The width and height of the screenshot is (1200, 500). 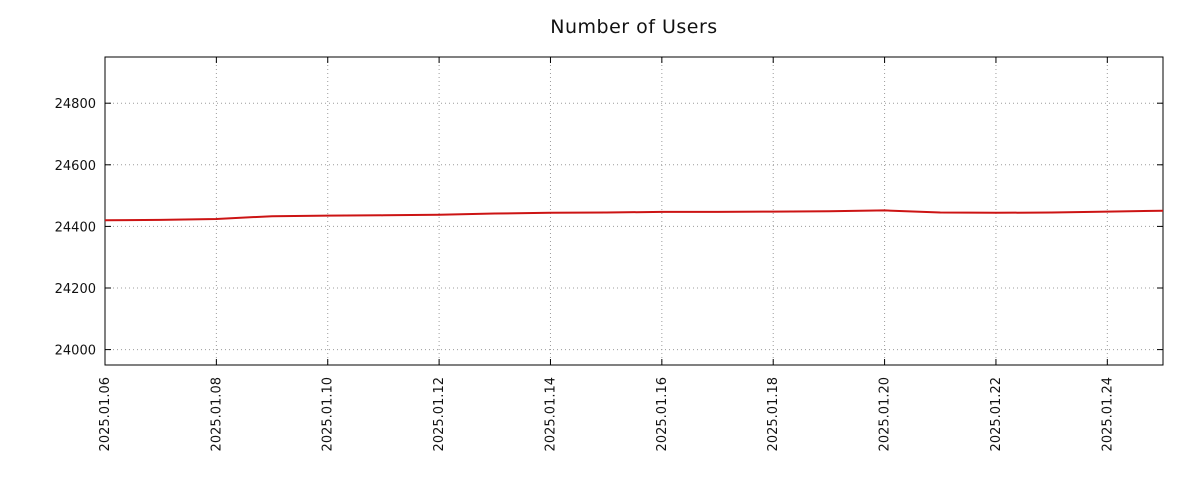 What do you see at coordinates (75, 351) in the screenshot?
I see `y-tick-label: 24000` at bounding box center [75, 351].